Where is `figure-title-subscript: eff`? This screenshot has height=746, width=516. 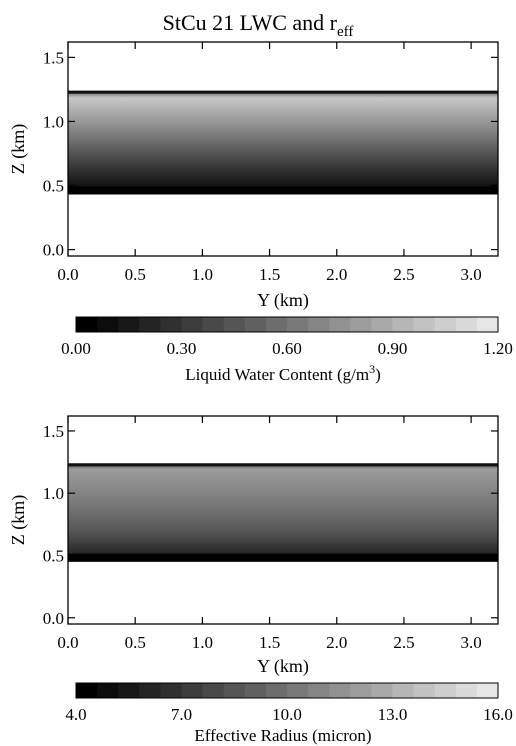
figure-title-subscript: eff is located at coordinates (345, 32).